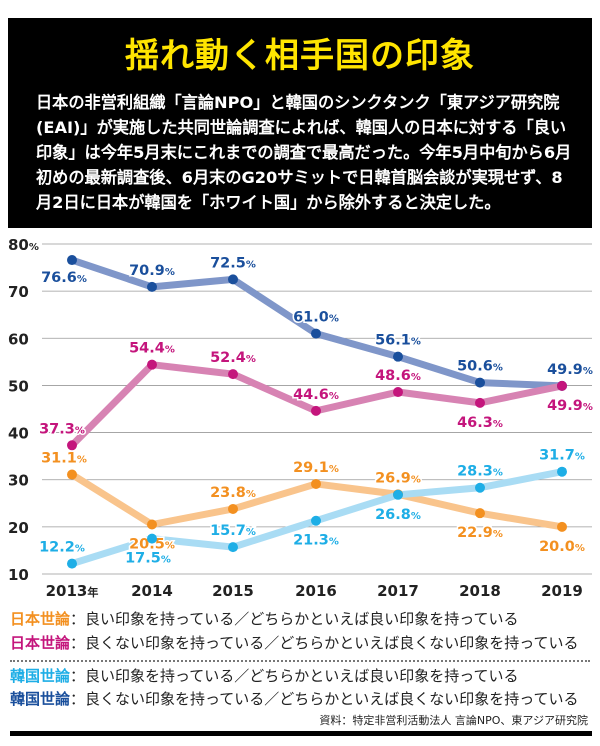  What do you see at coordinates (72, 590) in the screenshot?
I see `x-tick-label: 2013年` at bounding box center [72, 590].